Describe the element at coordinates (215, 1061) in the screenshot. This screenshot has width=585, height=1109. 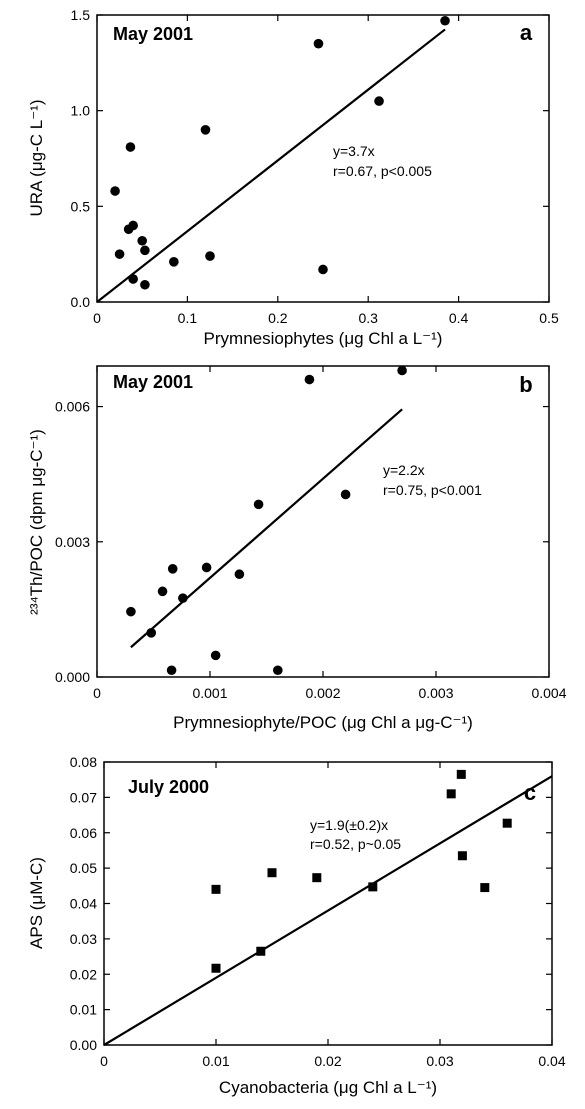
I see `x-tick-label: 0.01` at that location.